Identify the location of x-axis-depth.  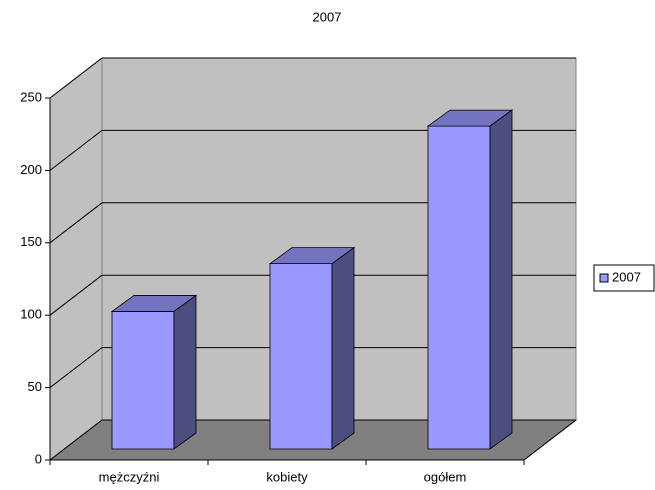
(550, 440).